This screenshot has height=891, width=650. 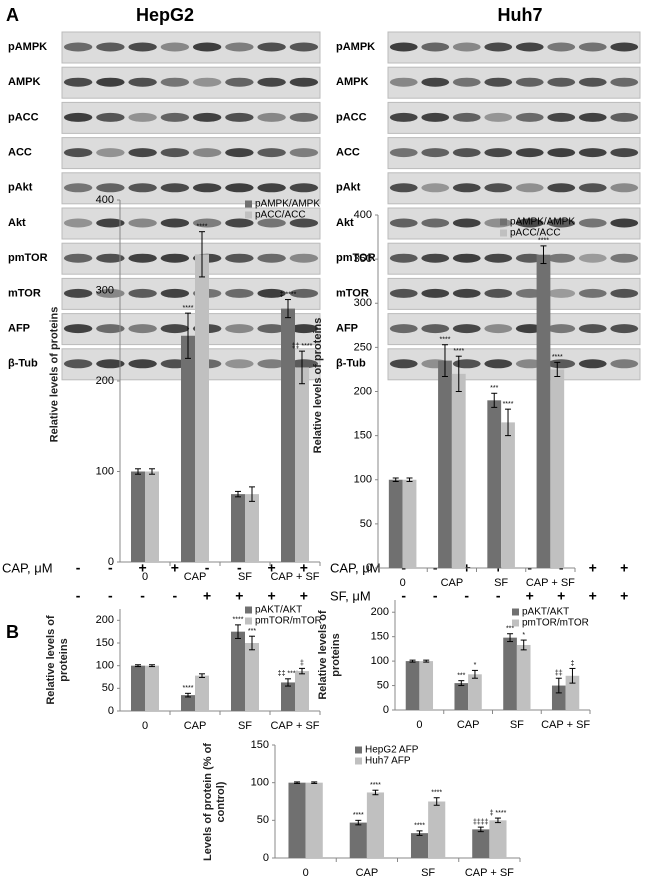 I want to click on y-axis-label: Relative levels of proteins, so click(x=54, y=374).